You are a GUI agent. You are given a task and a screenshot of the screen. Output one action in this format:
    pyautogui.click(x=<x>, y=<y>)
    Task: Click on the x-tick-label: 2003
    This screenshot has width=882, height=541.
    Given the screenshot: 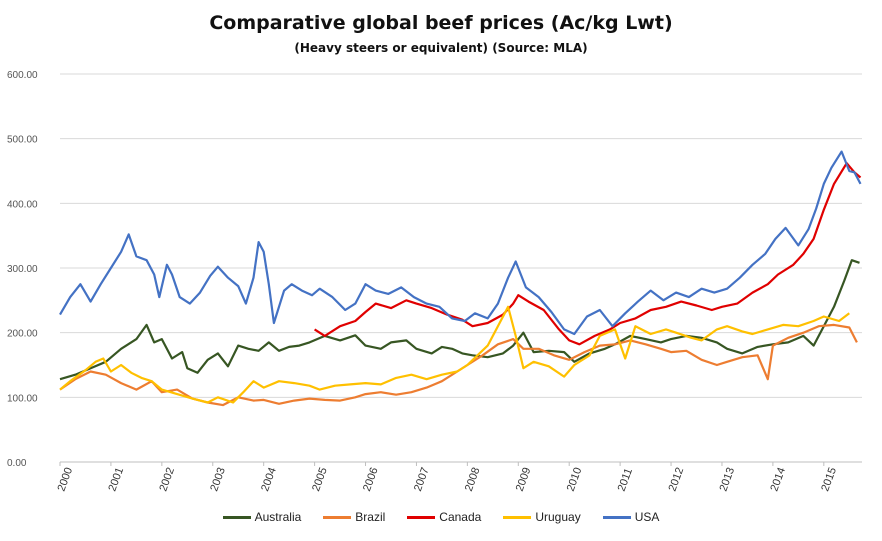 What is the action you would take?
    pyautogui.click(x=218, y=479)
    